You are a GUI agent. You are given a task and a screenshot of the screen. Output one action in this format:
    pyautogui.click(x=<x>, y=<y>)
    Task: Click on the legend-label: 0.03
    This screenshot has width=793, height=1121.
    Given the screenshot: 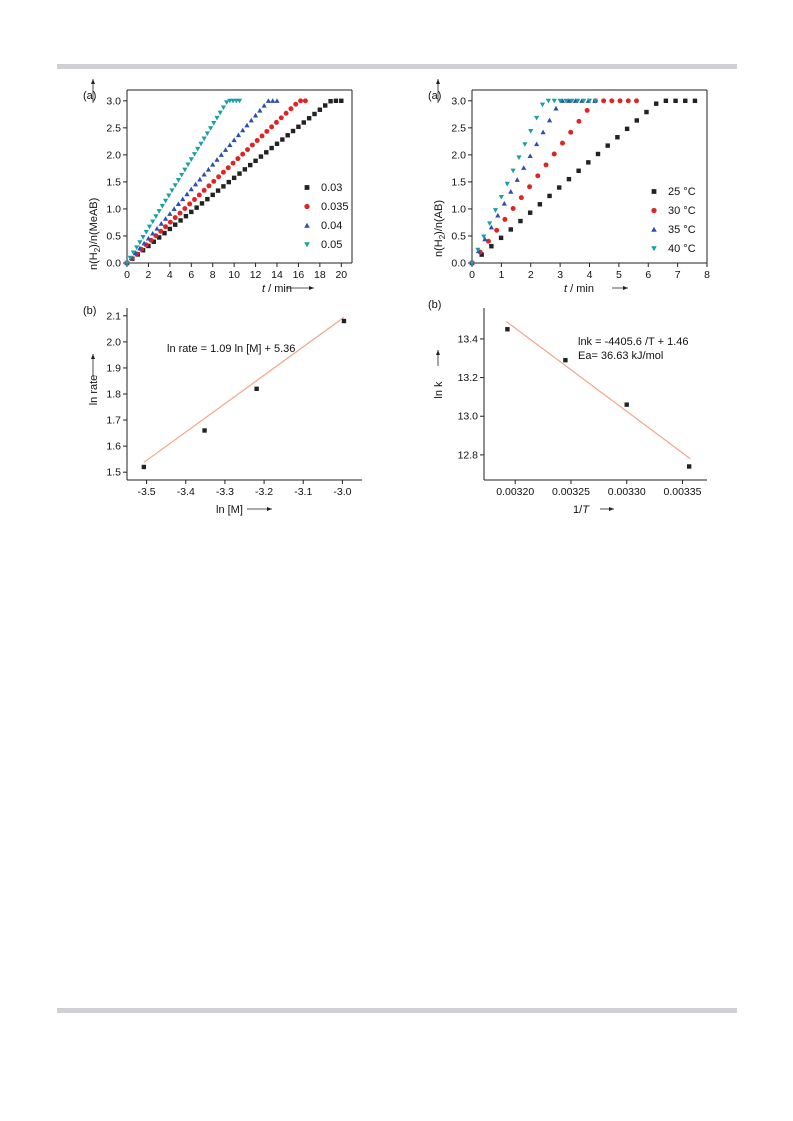 What is the action you would take?
    pyautogui.click(x=331, y=188)
    